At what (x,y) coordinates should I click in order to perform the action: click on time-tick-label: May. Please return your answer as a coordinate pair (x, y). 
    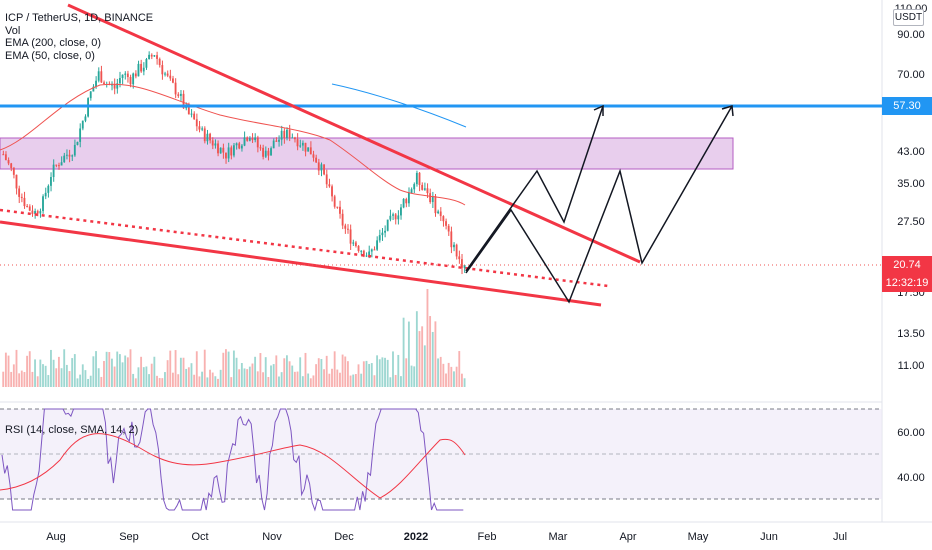
    Looking at the image, I should click on (698, 537).